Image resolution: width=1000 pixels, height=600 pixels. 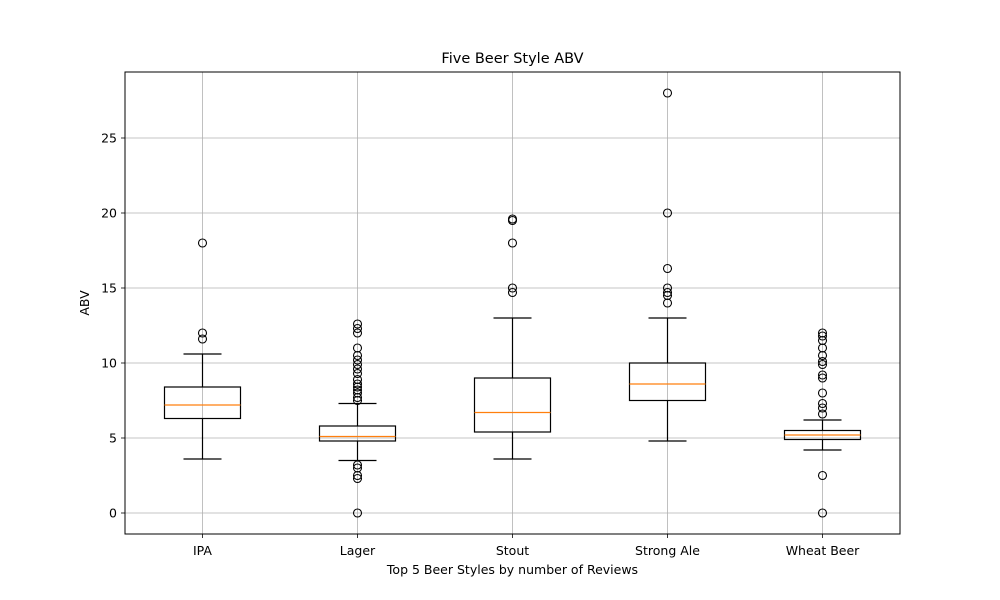 I want to click on x-axis-label: Top 5 Beer Styles by number of Reviews, so click(x=512, y=569).